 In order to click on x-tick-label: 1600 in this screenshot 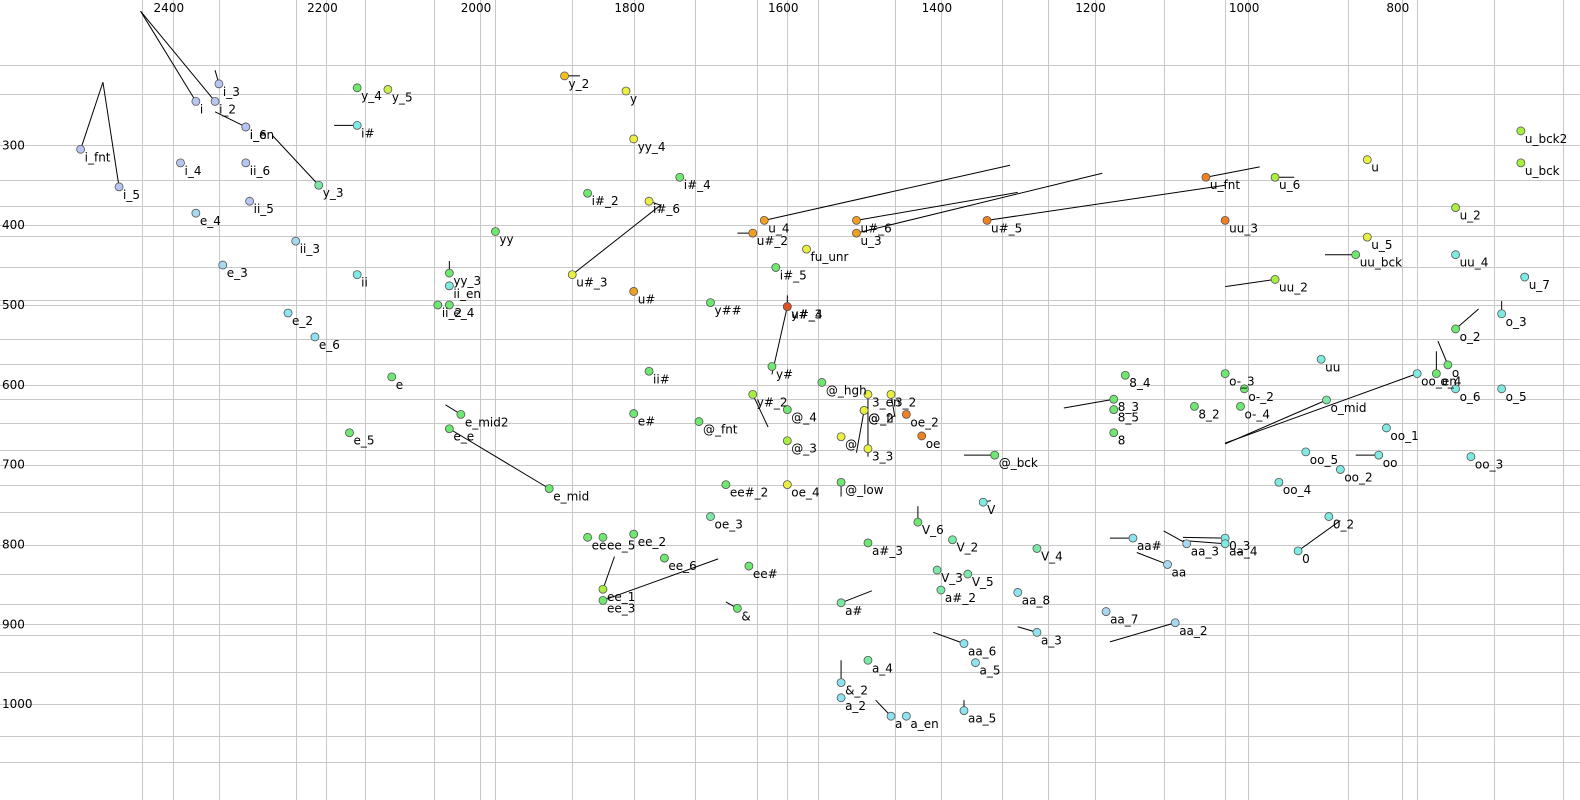, I will do `click(783, 8)`.